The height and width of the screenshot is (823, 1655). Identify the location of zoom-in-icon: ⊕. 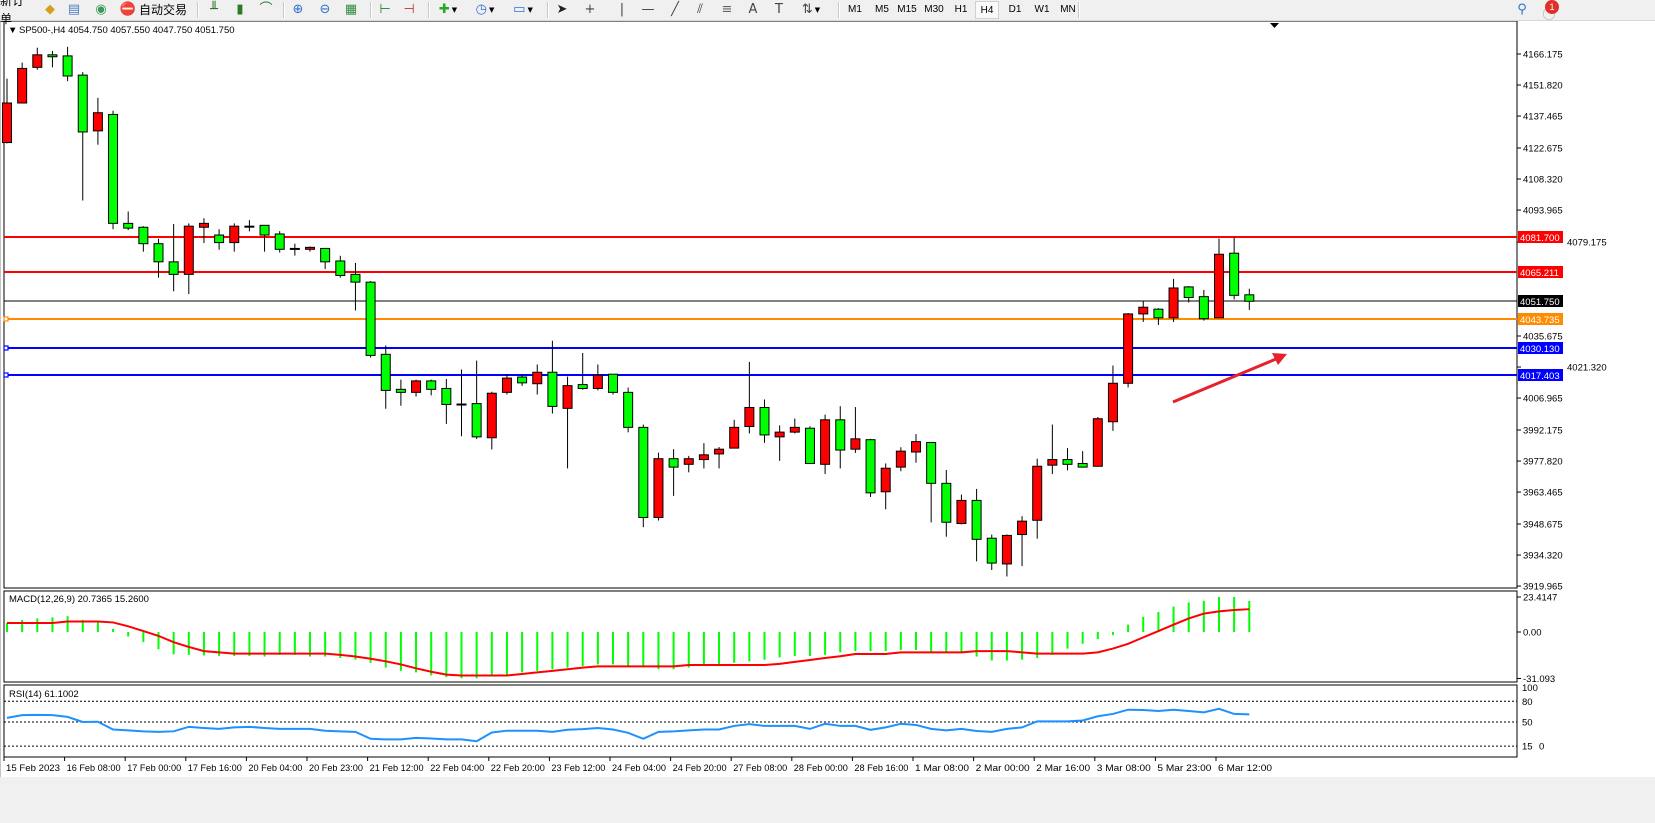
(298, 9).